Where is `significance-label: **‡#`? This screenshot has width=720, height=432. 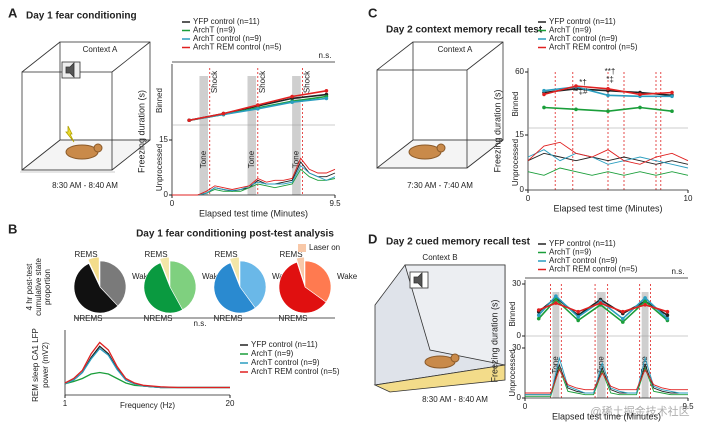
significance-label: **‡# is located at coordinates (580, 91).